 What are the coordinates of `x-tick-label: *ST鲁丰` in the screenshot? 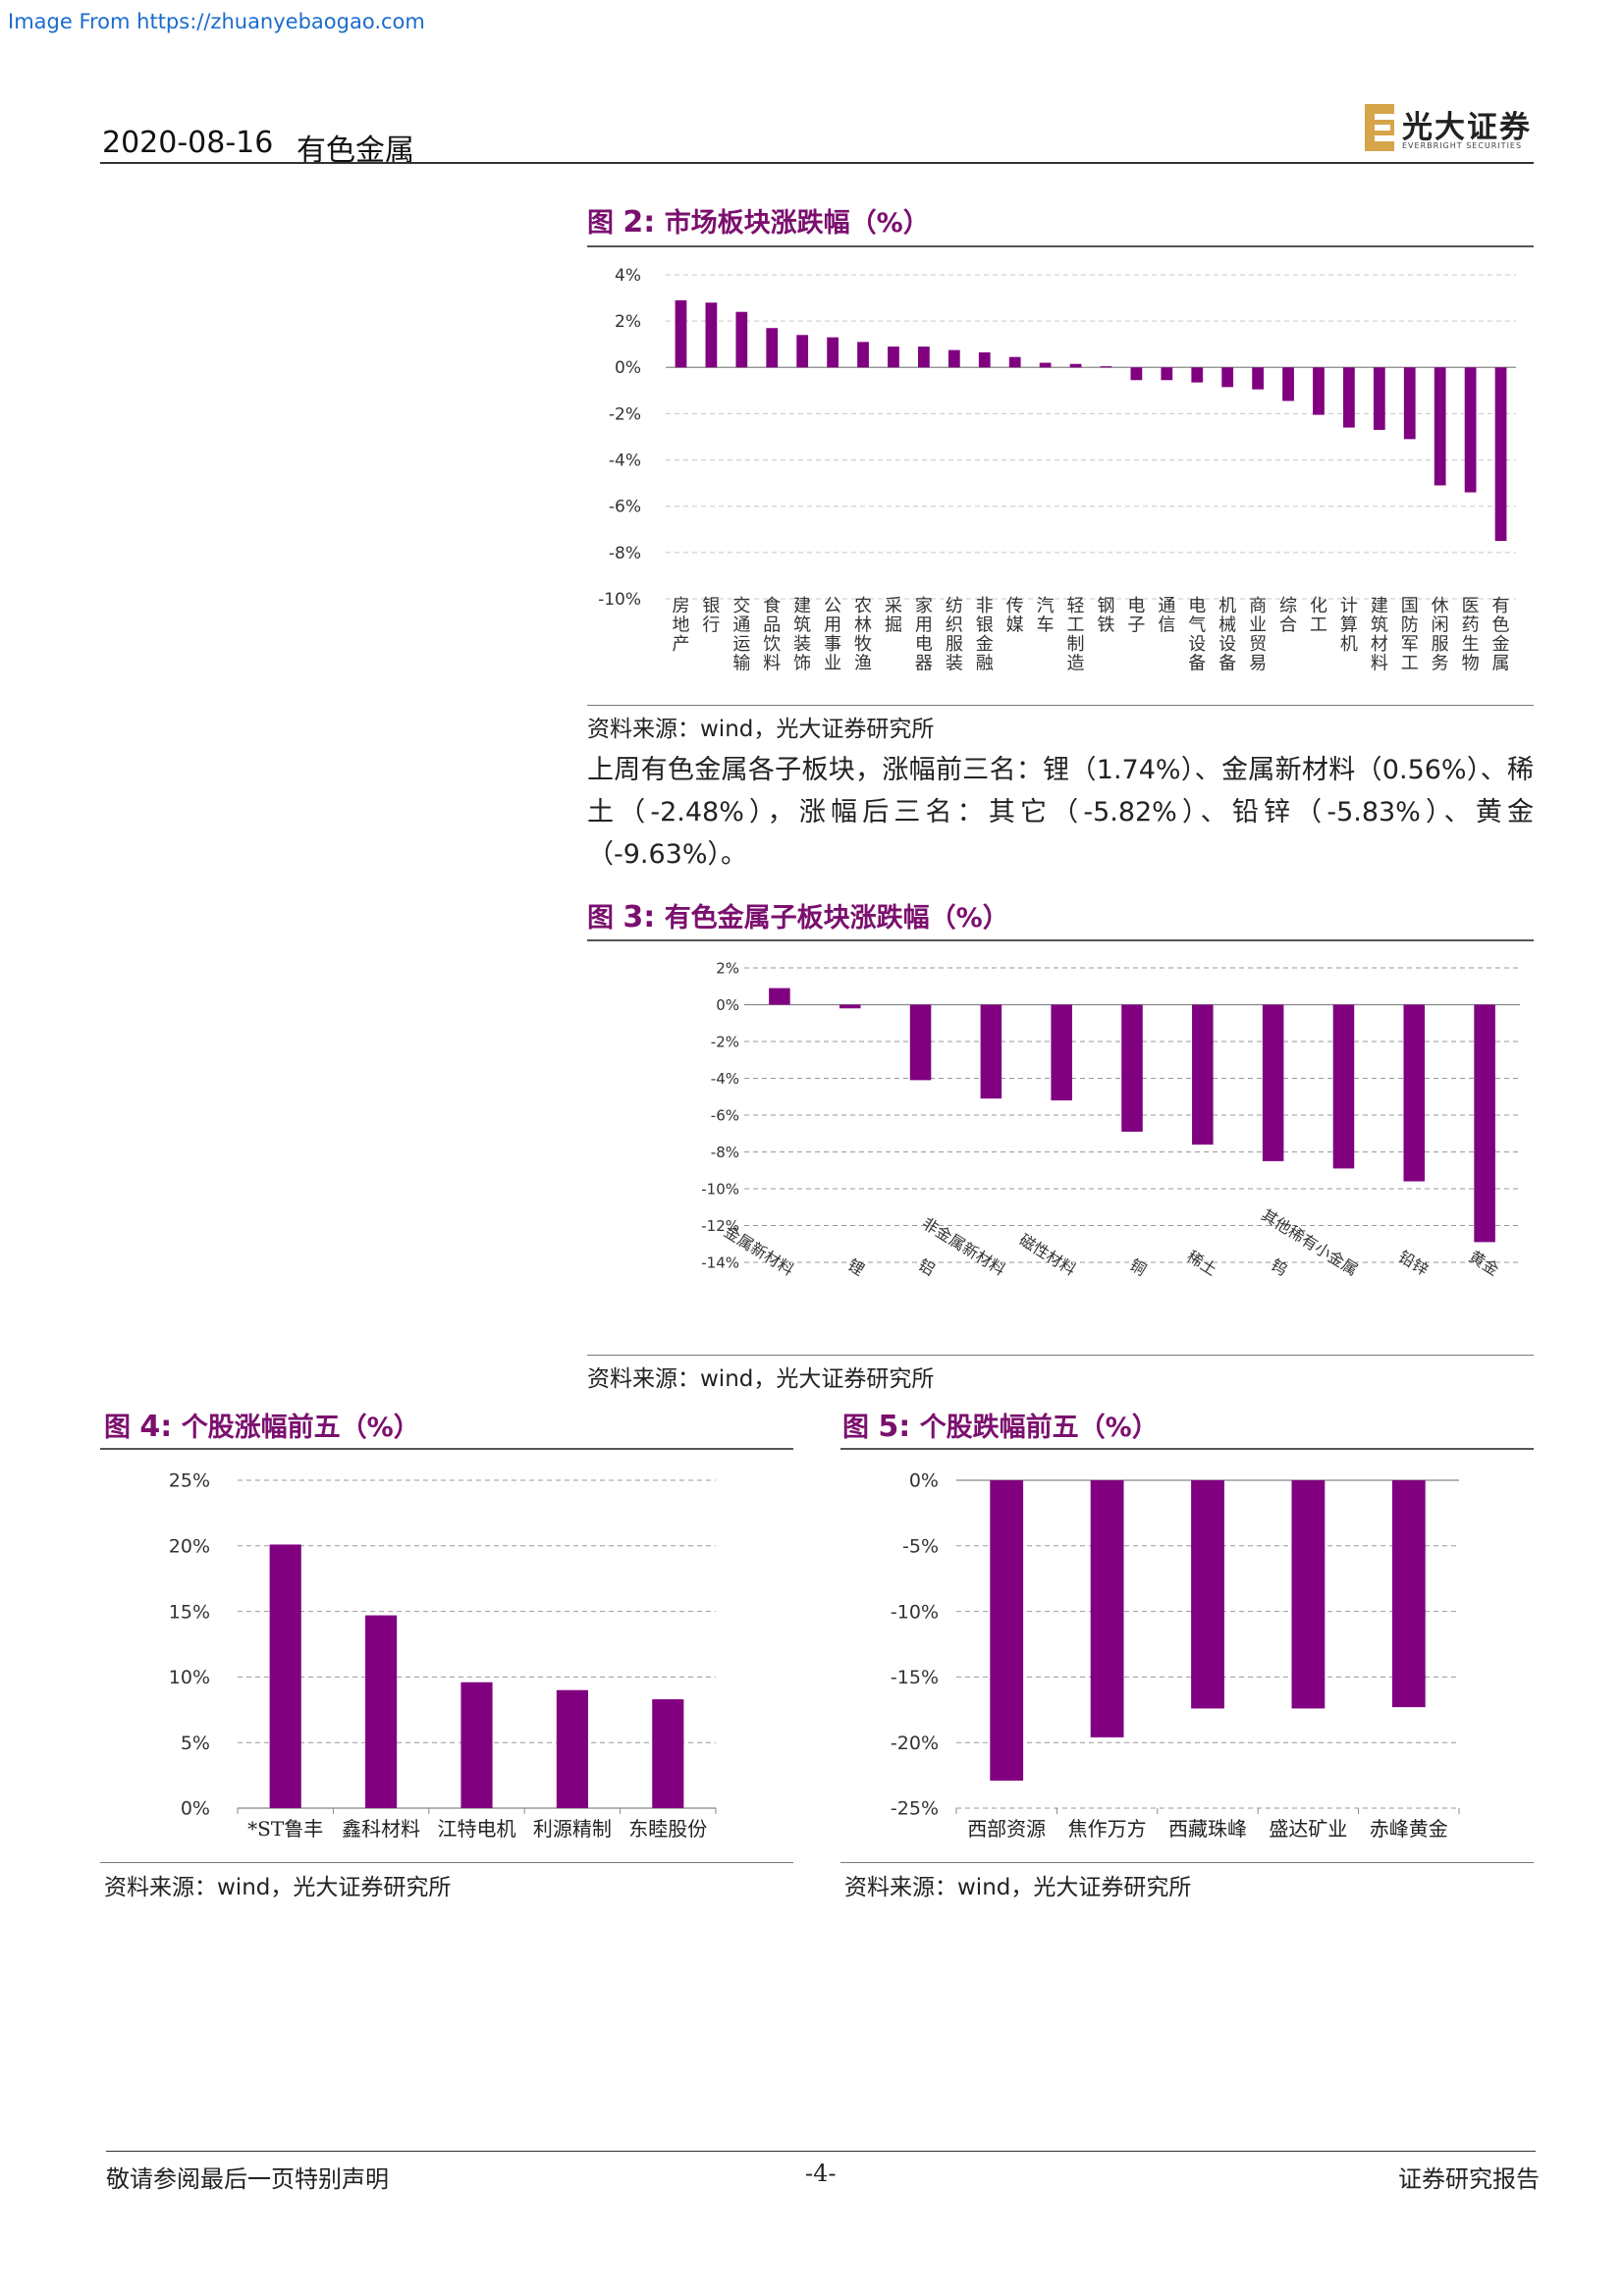 It's located at (285, 1829).